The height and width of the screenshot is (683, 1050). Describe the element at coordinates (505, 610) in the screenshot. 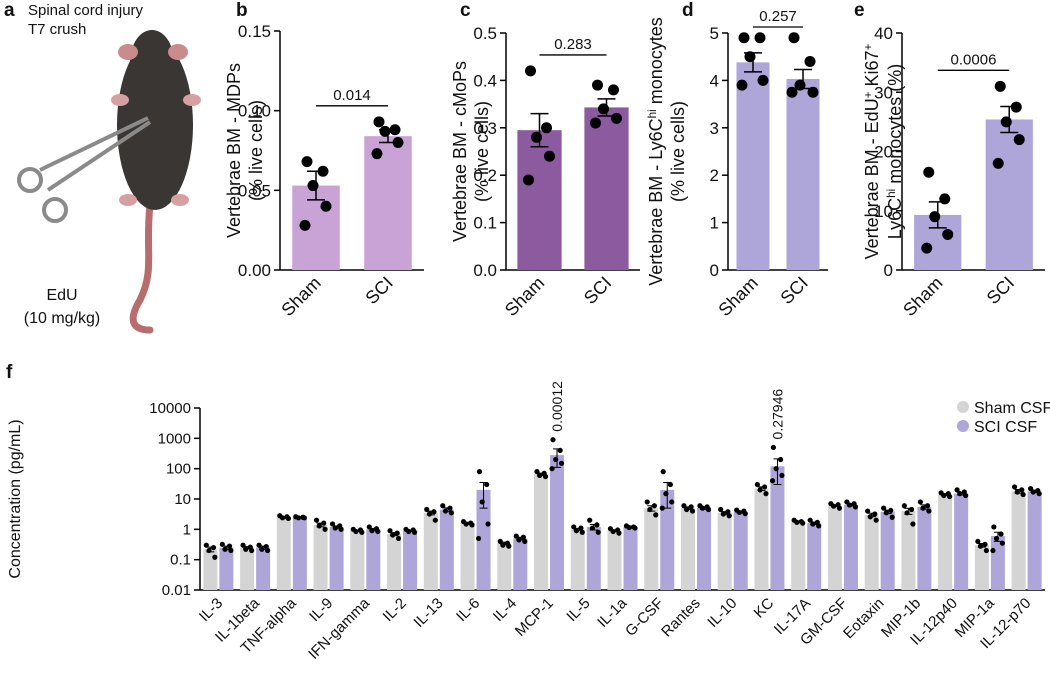

I see `x-tick-label: IL-4` at that location.